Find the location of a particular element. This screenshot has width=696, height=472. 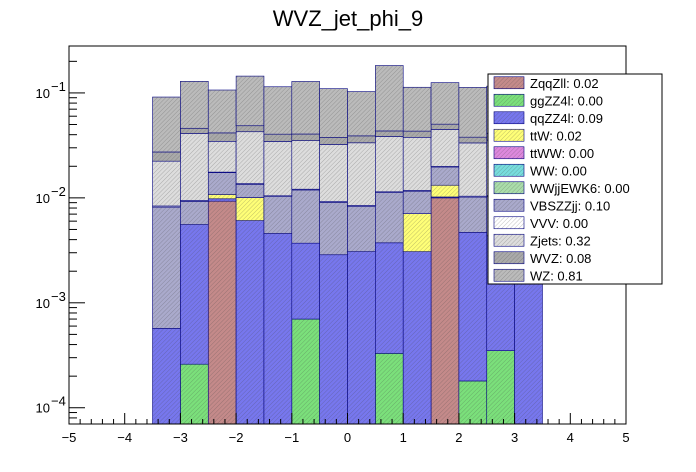

x-tick-label: −4 is located at coordinates (124, 437).